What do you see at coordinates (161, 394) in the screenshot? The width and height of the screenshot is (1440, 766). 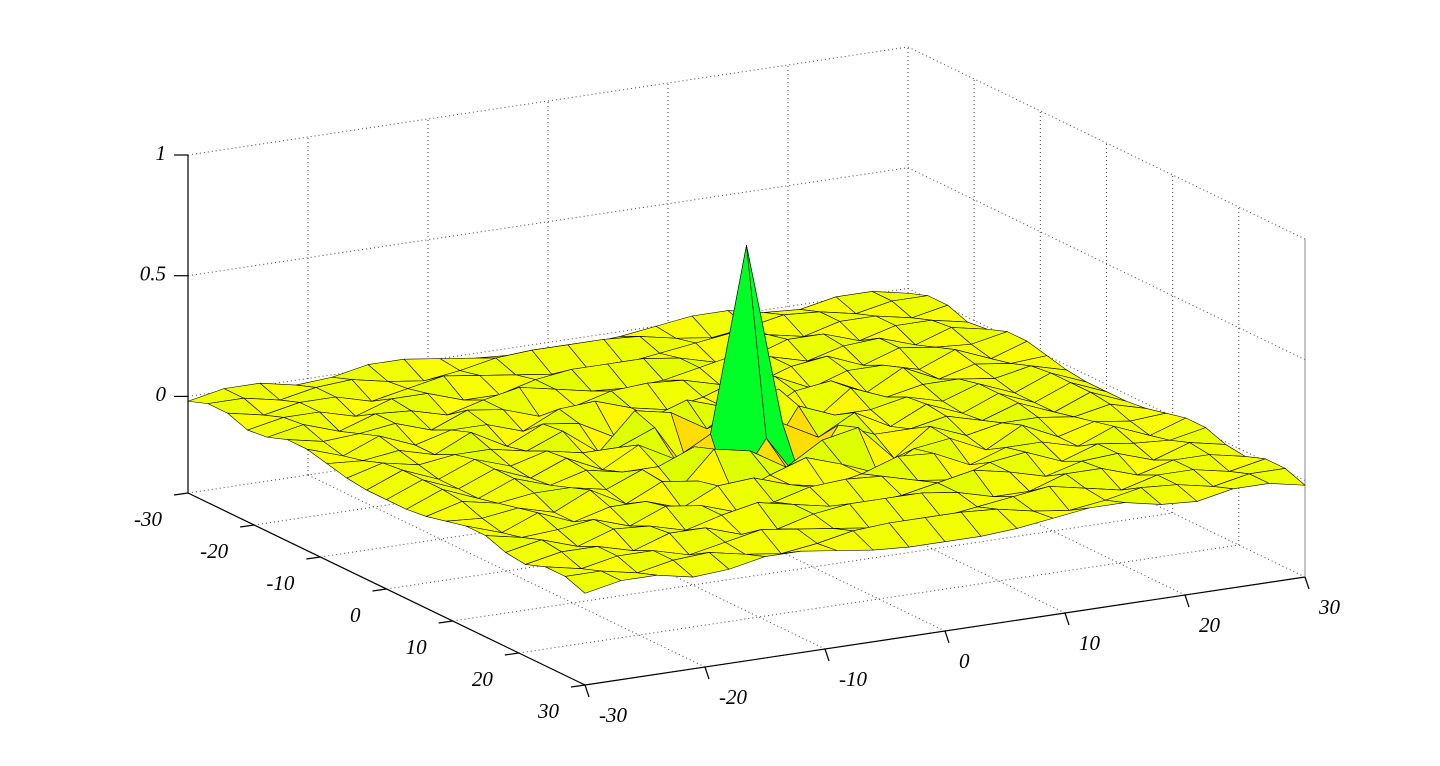 I see `z-tick-label: 0` at bounding box center [161, 394].